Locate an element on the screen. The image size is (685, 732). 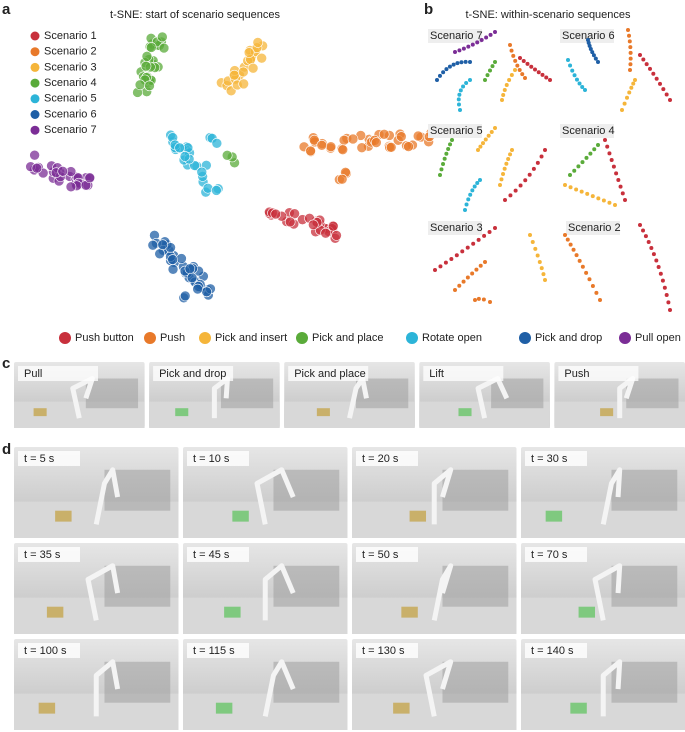
scenario-label: Scenario 5 is located at coordinates (456, 131).